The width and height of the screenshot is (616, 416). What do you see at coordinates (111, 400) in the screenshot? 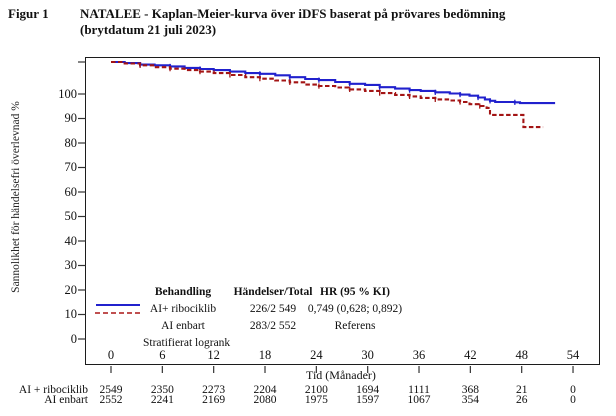
I see `at-risk-count: 2552` at bounding box center [111, 400].